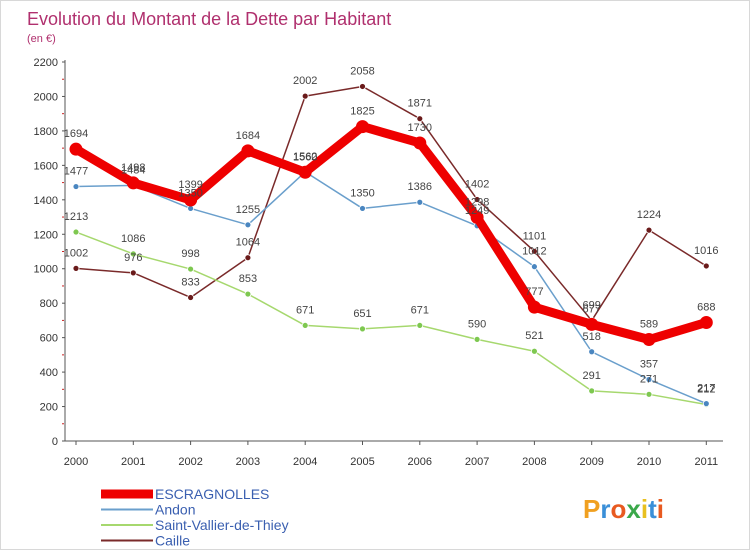 The image size is (750, 551). Describe the element at coordinates (623, 509) in the screenshot. I see `proxiti-logo: Proxiti` at that location.